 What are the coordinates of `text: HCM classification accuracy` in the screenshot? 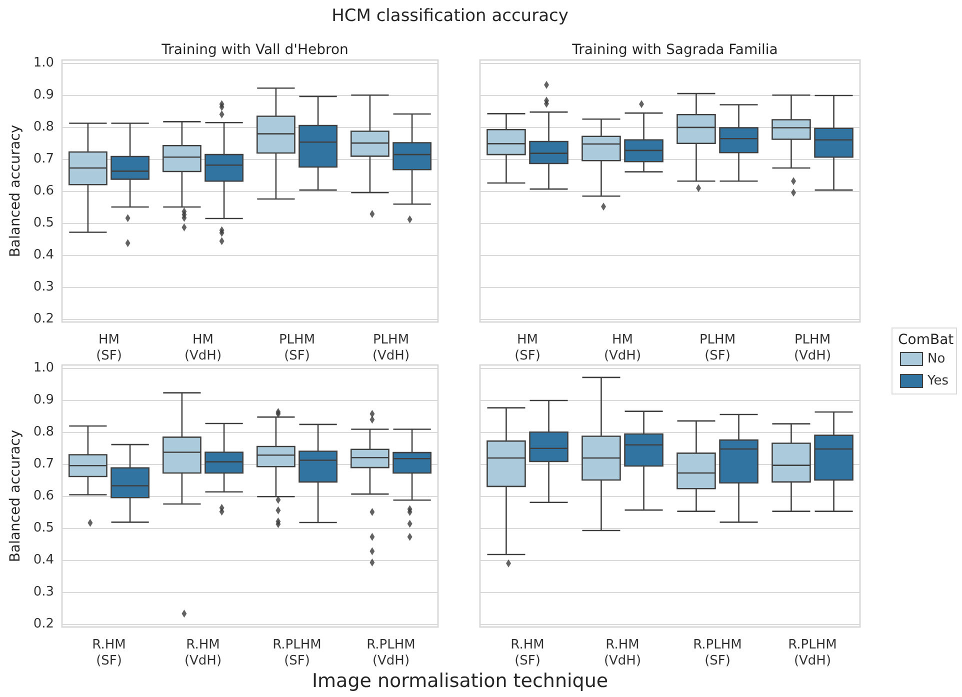 It's located at (450, 16).